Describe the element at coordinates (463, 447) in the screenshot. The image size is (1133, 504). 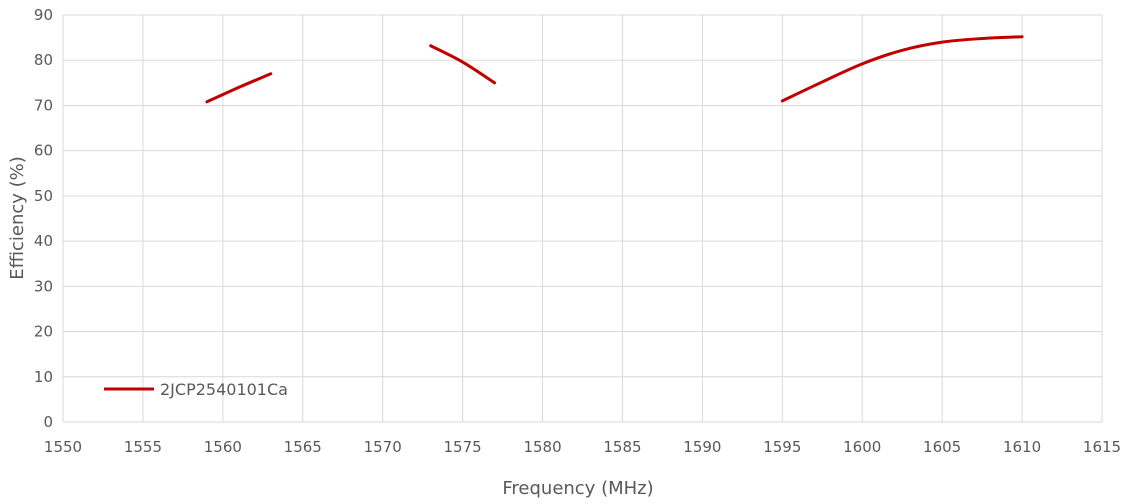
I see `x-tick-label: 1575` at that location.